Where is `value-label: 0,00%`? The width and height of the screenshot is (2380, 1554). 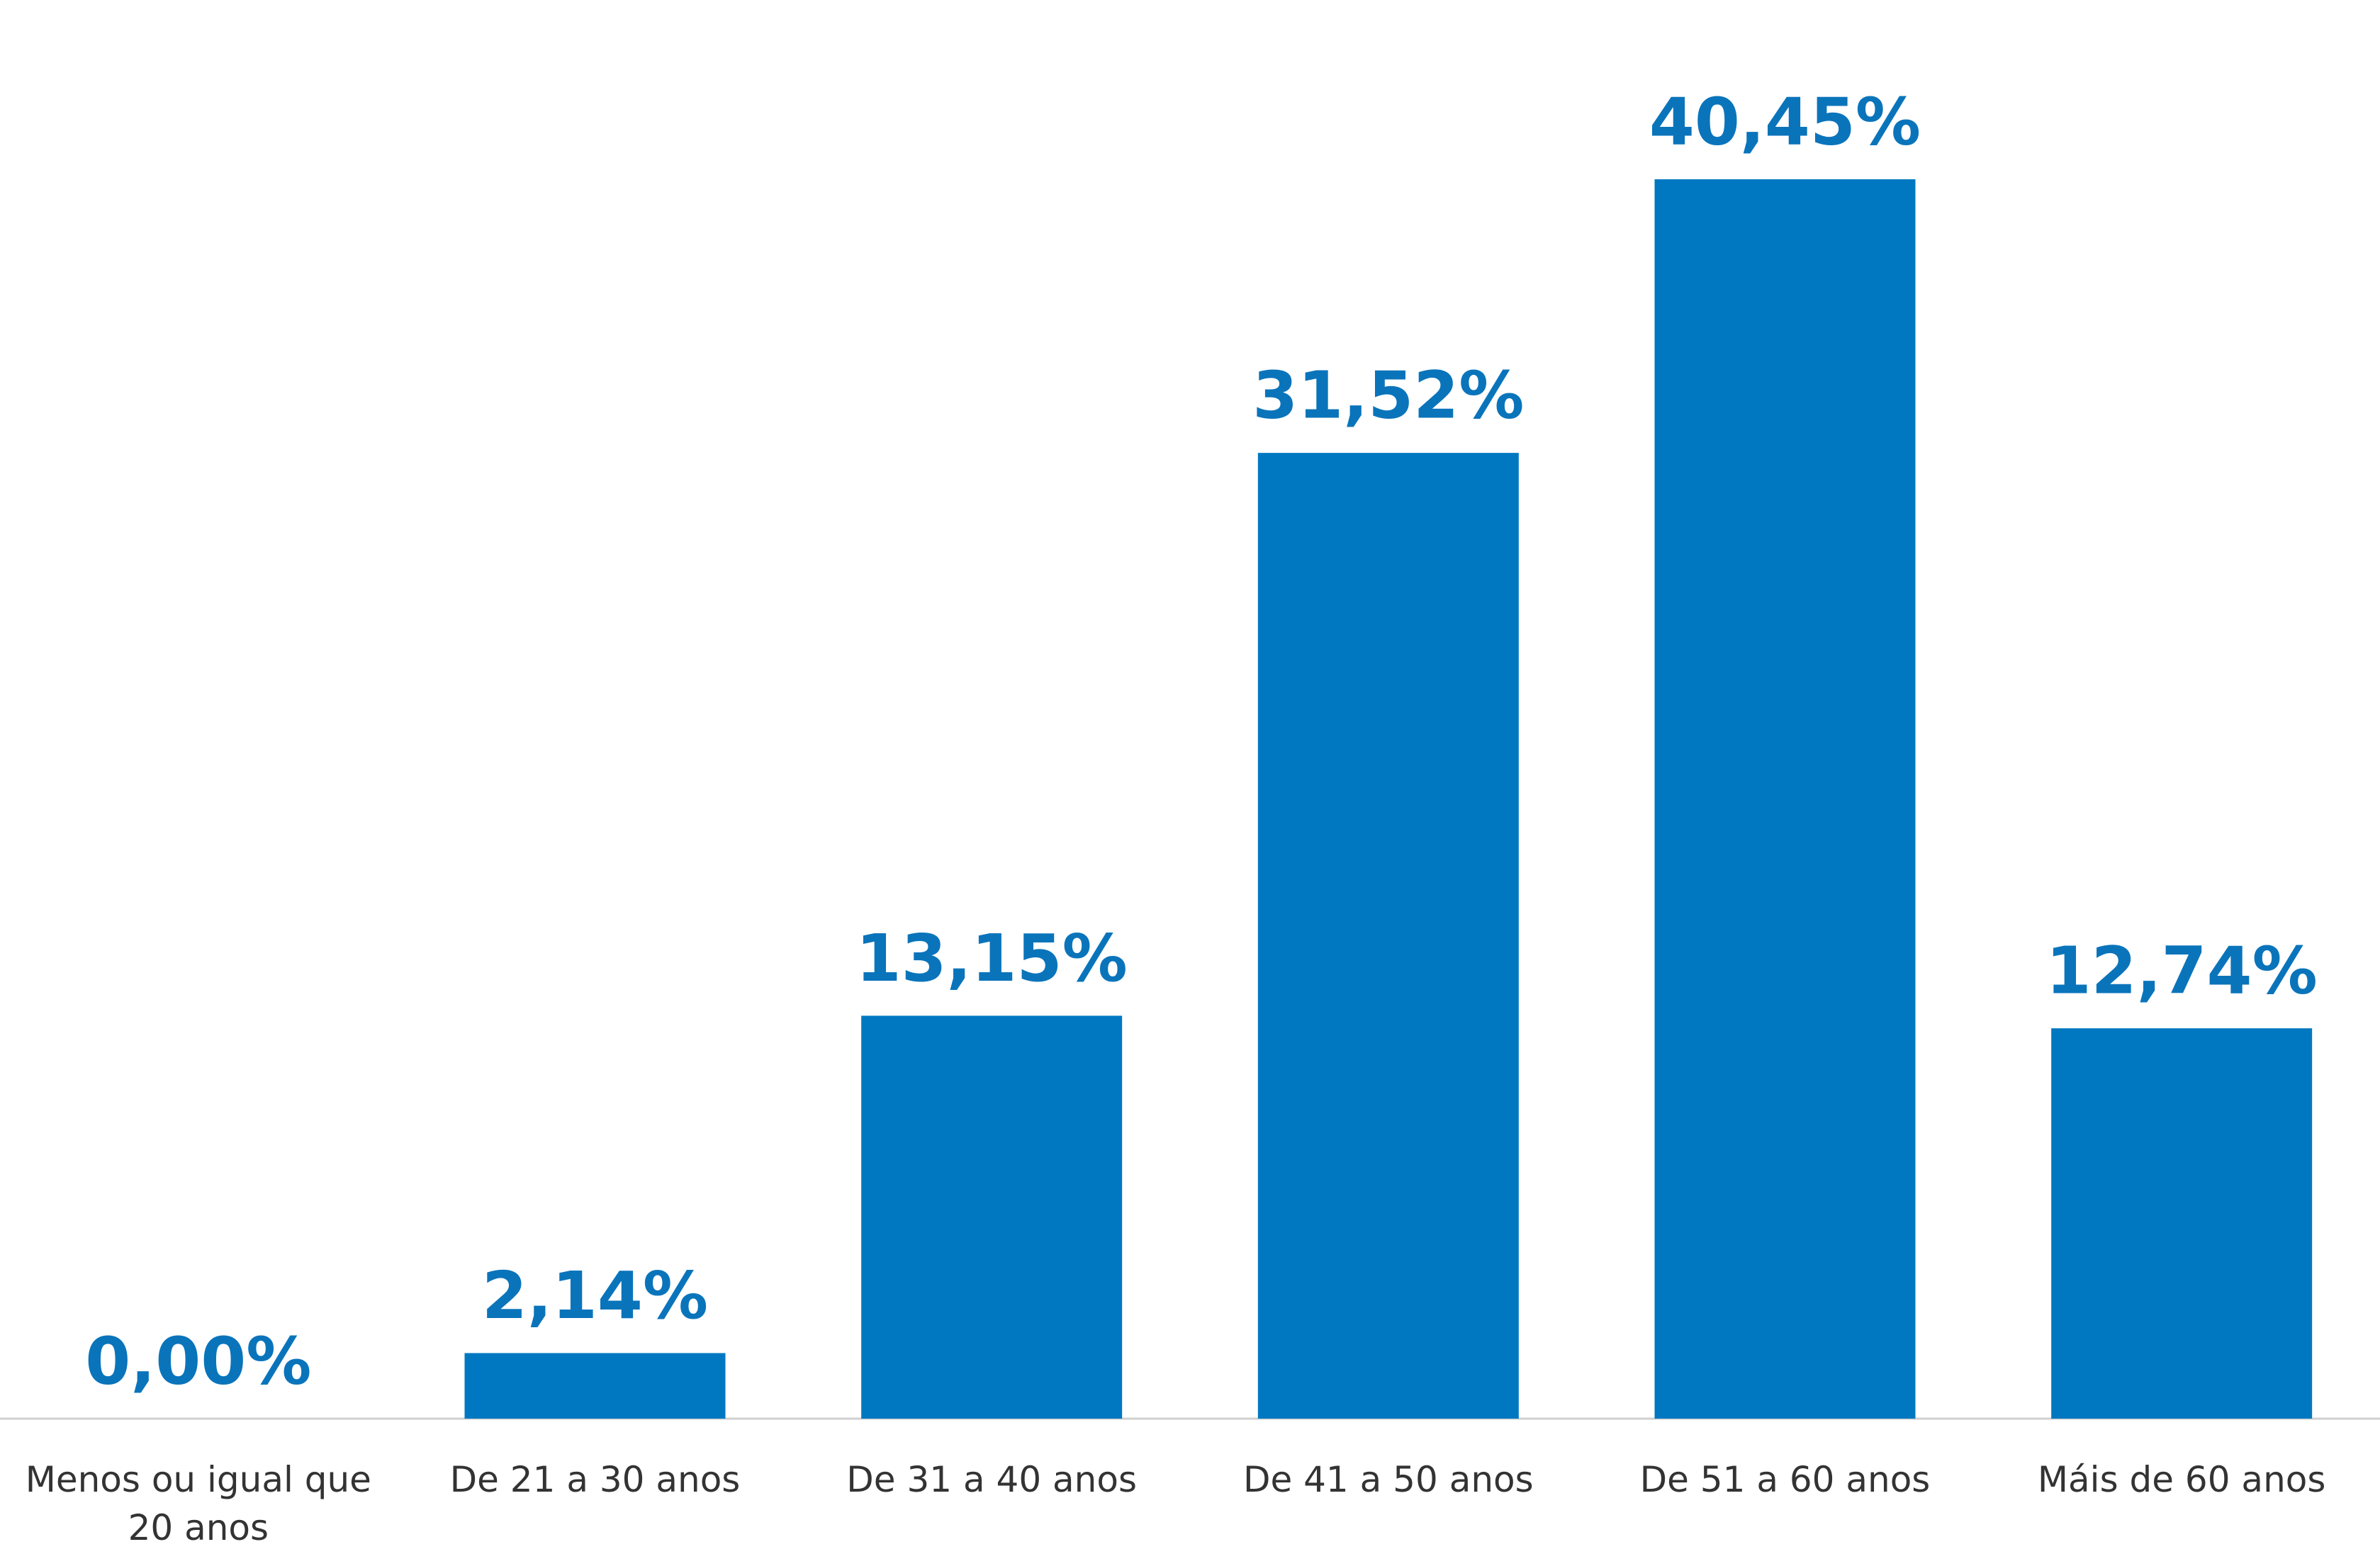
value-label: 0,00% is located at coordinates (198, 1361).